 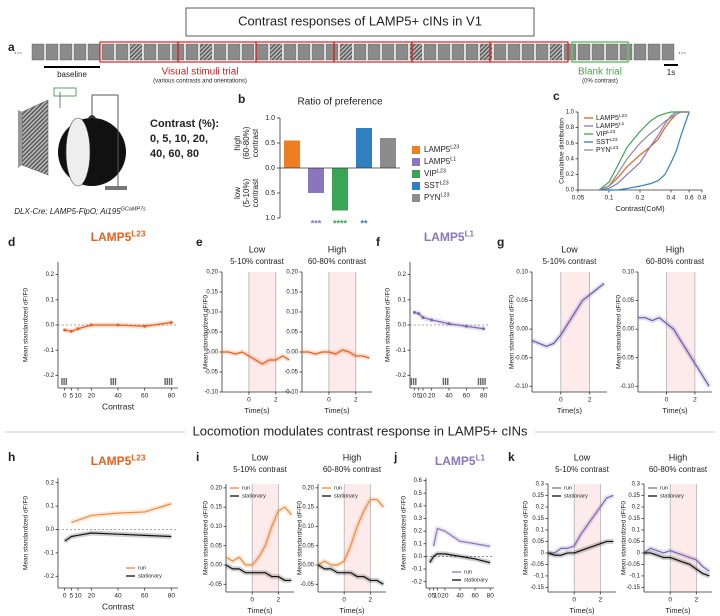 I want to click on contrast-levels: 40, 60, 80, so click(x=174, y=154).